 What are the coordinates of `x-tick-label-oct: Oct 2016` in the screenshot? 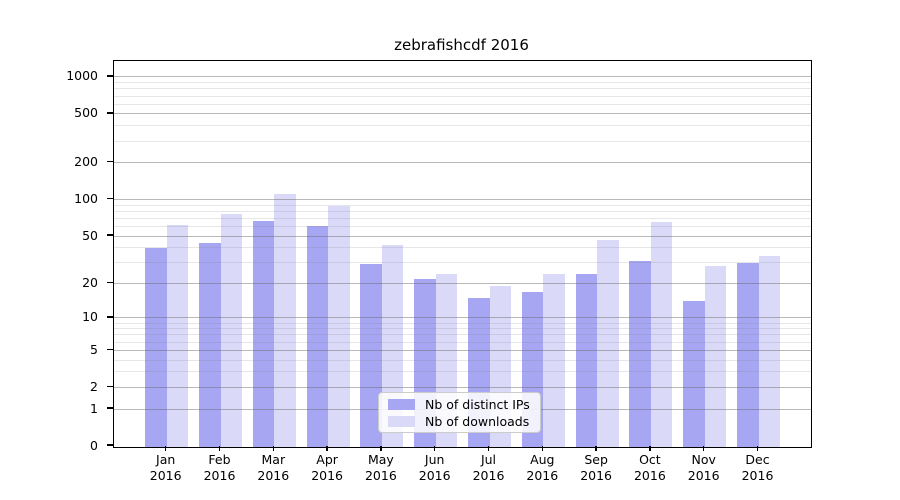 It's located at (649, 467).